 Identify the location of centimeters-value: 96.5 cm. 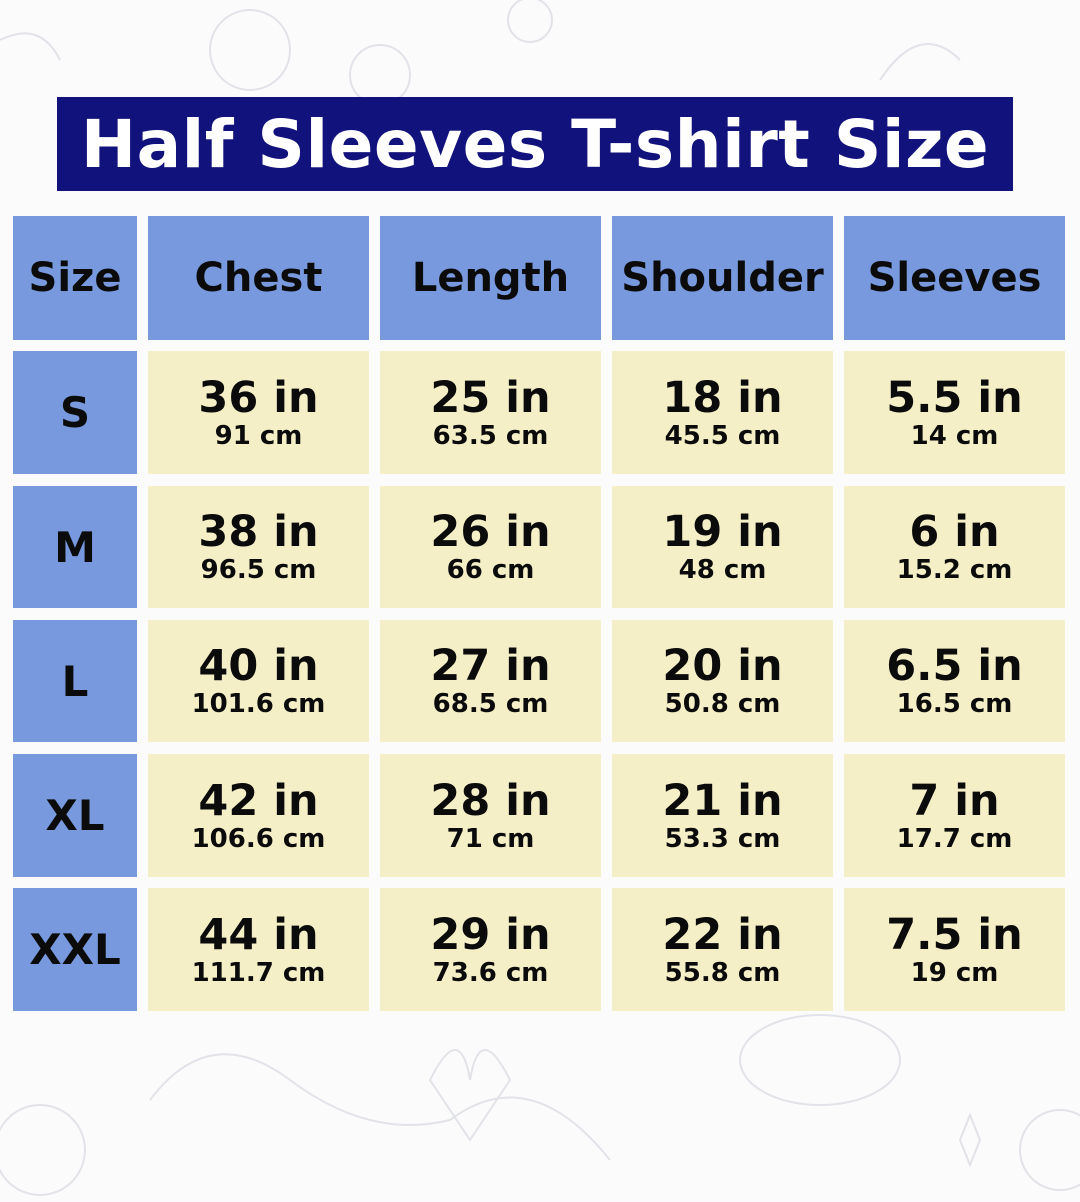
(258, 570).